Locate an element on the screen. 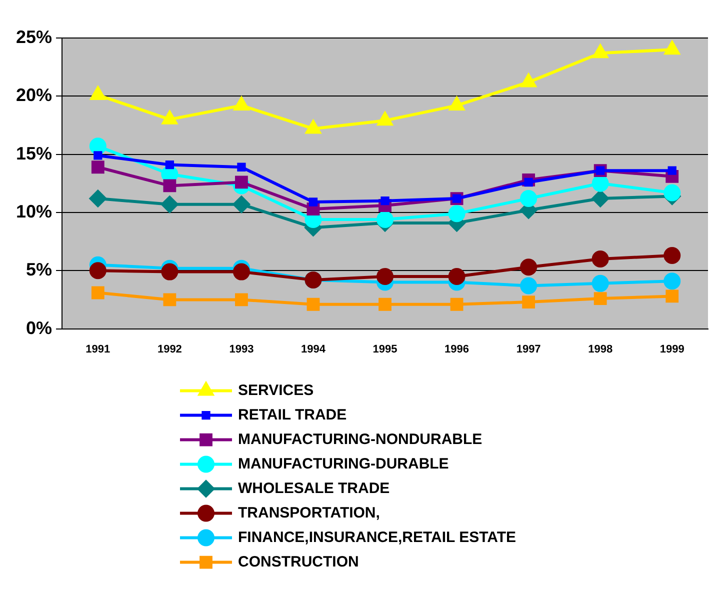 The height and width of the screenshot is (590, 726). legend-label: FINANCE,INSURANCE,RETAIL ESTATE is located at coordinates (377, 537).